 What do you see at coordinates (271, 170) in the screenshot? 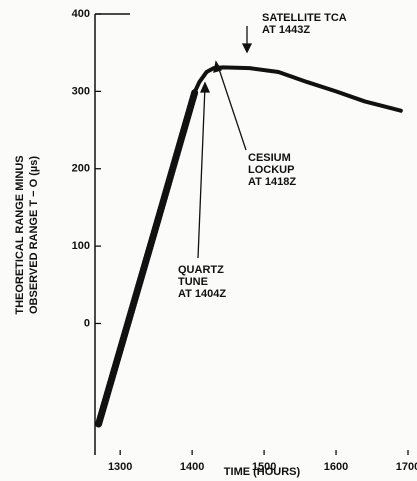
I see `annotation: LOCKUP` at bounding box center [271, 170].